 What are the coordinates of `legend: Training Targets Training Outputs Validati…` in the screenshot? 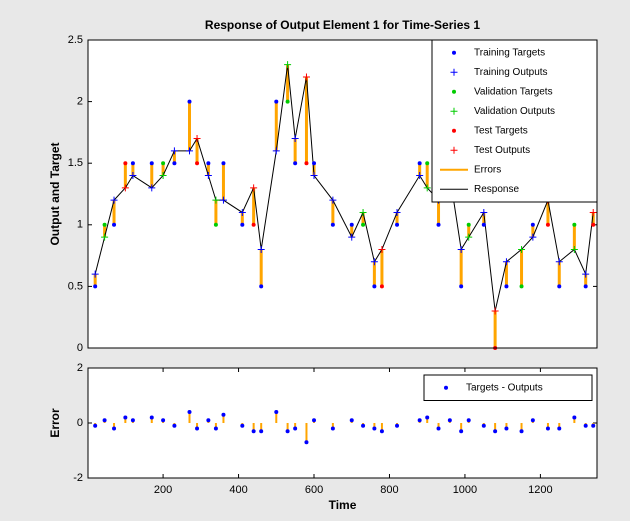 It's located at (514, 121).